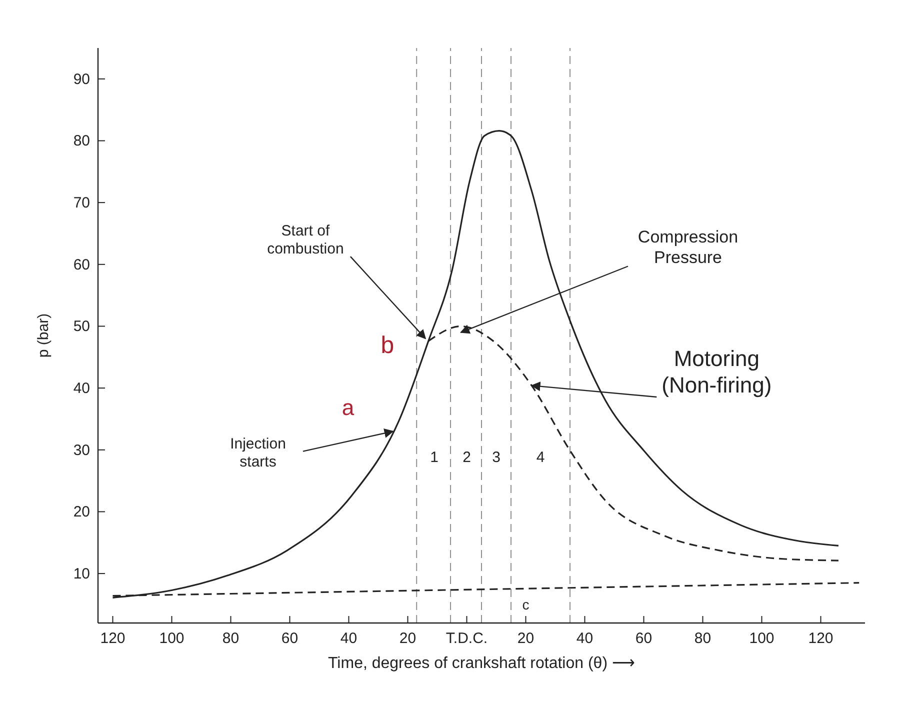 This screenshot has height=704, width=903. What do you see at coordinates (305, 240) in the screenshot?
I see `annotation: Start of combustion` at bounding box center [305, 240].